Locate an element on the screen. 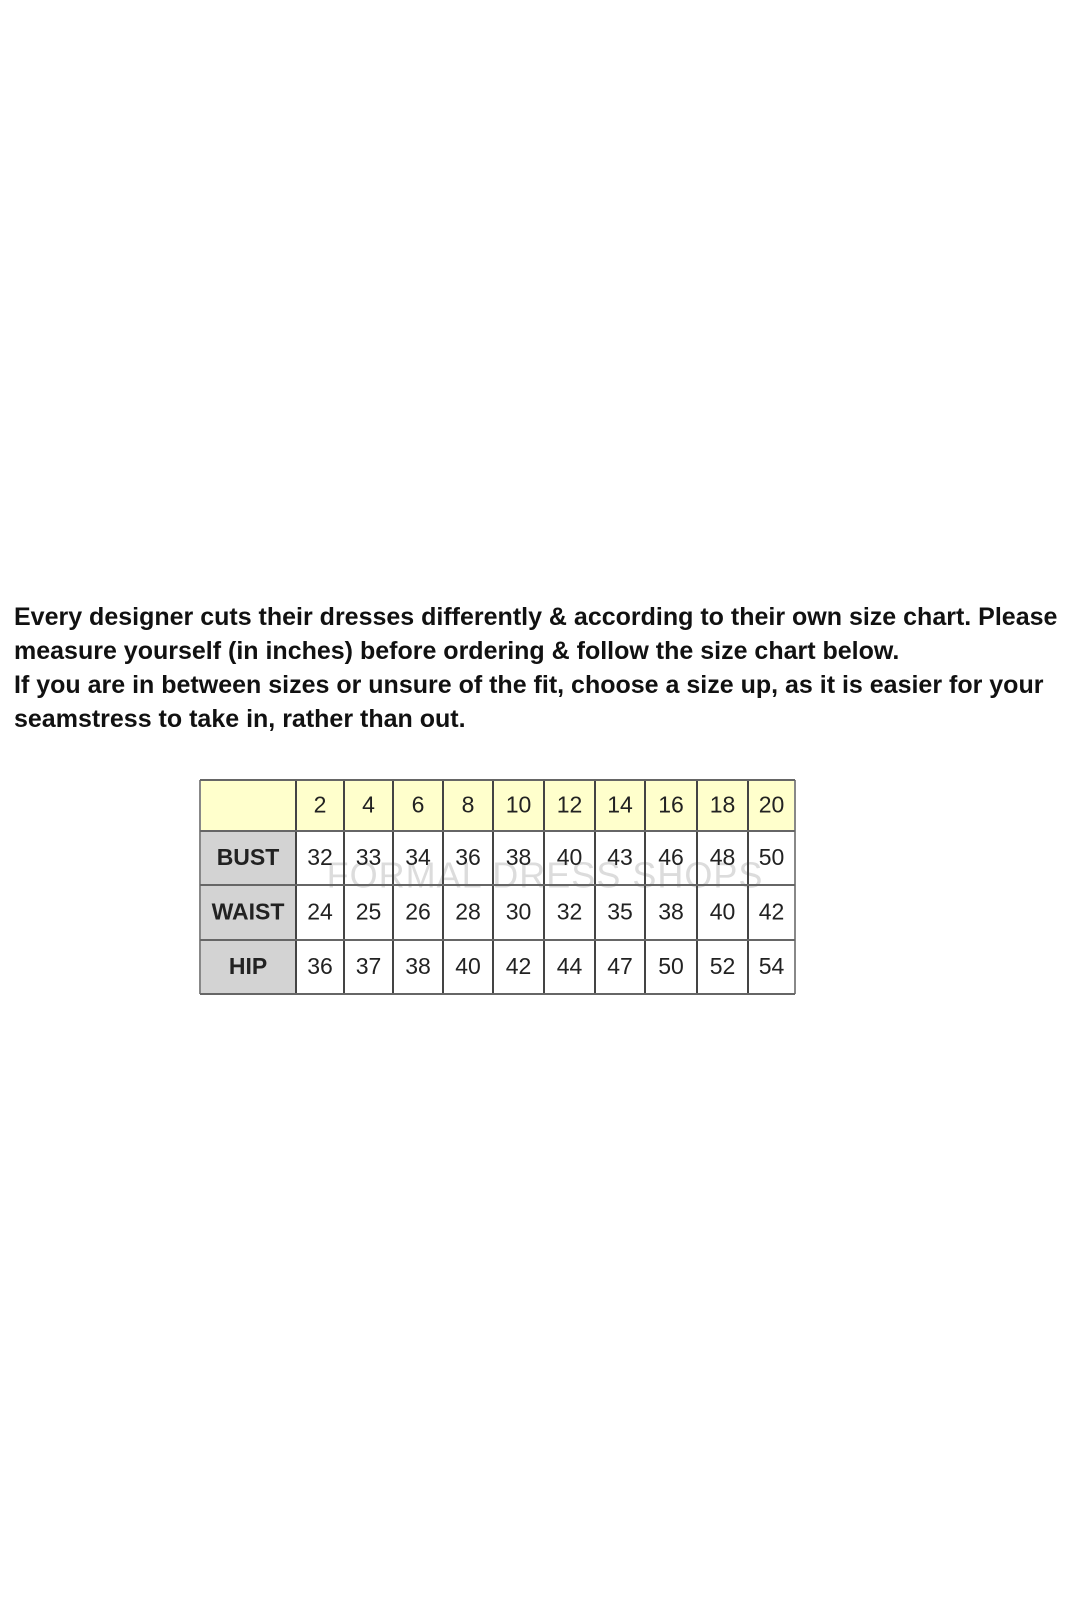  measure-cell: 37 is located at coordinates (369, 966).